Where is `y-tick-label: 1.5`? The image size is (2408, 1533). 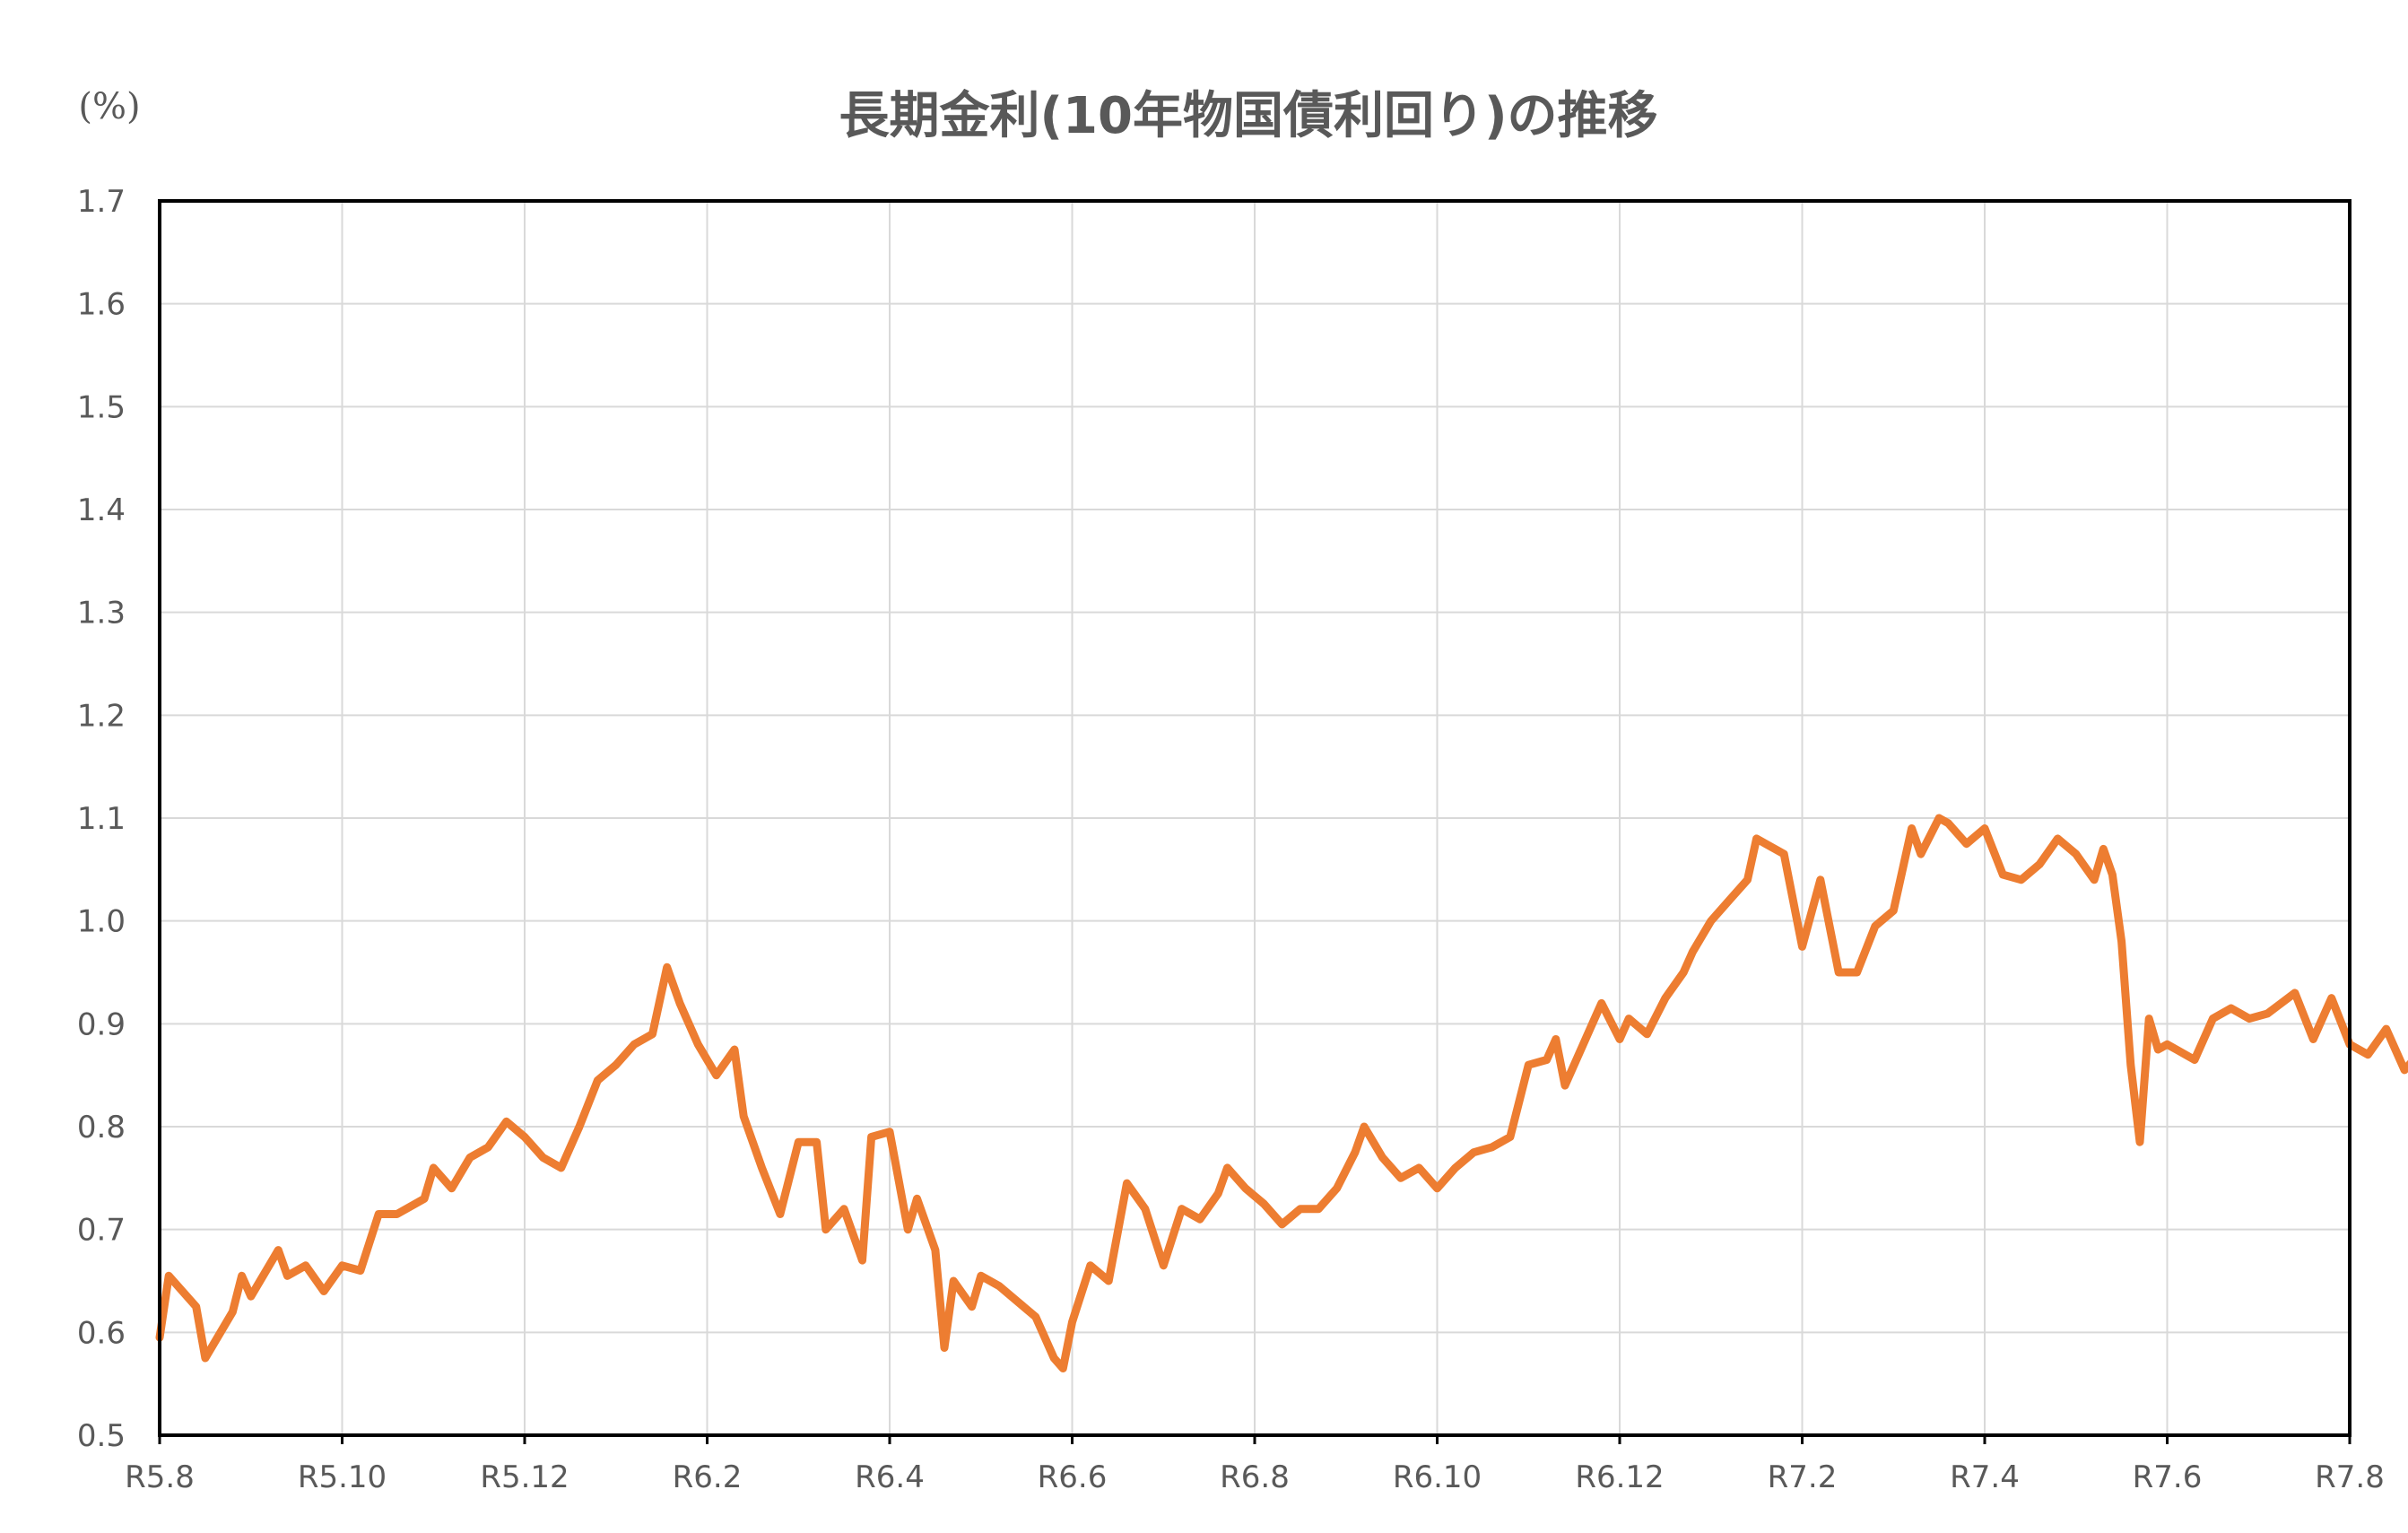 y-tick-label: 1.5 is located at coordinates (102, 407).